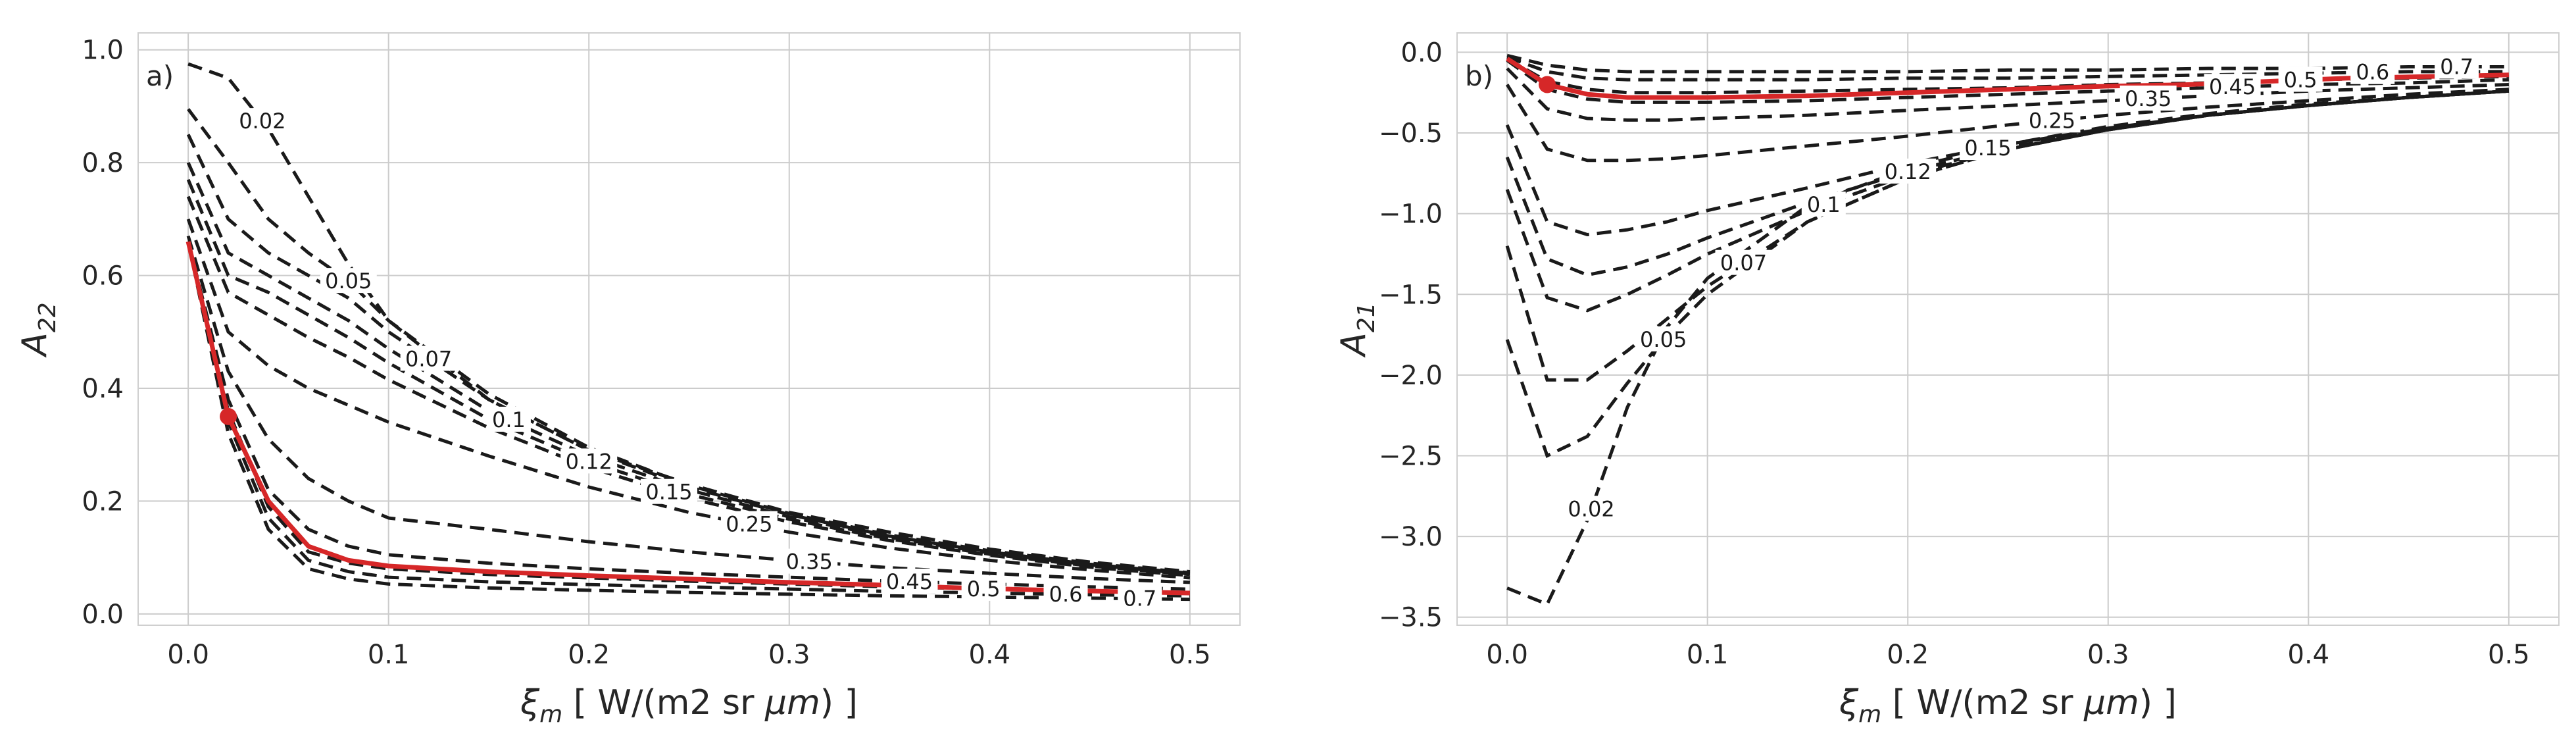 This screenshot has width=2576, height=745. Describe the element at coordinates (1479, 76) in the screenshot. I see `panel-label: b)` at that location.